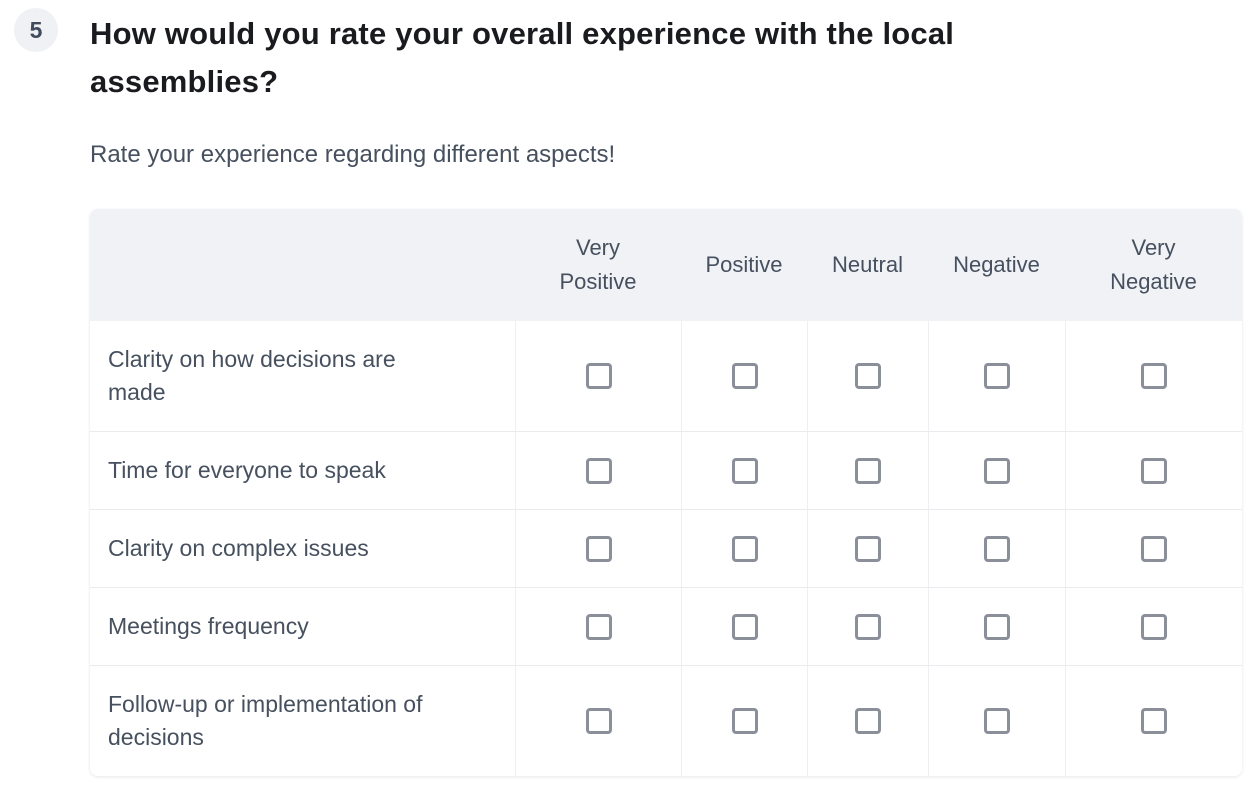  What do you see at coordinates (598, 264) in the screenshot?
I see `column-header-very-positive: Very Positive` at bounding box center [598, 264].